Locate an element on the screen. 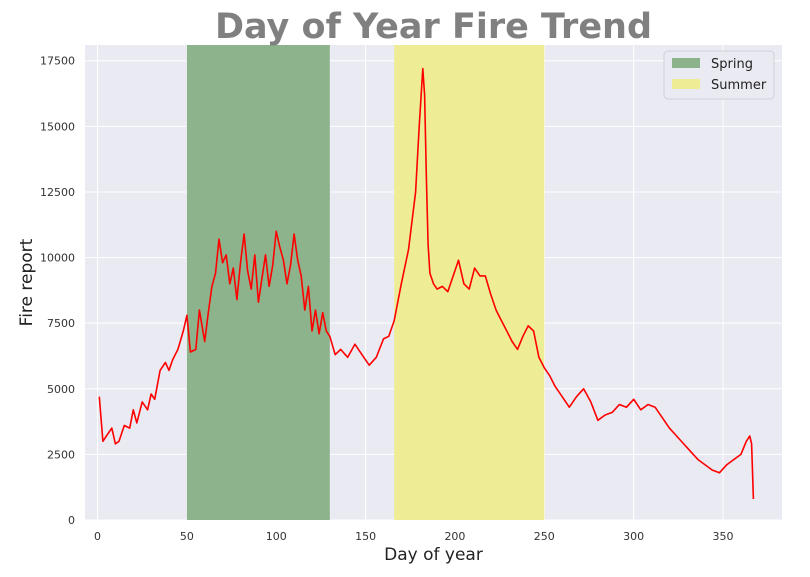 This screenshot has height=577, width=810. x-tick-label: 200 is located at coordinates (454, 536).